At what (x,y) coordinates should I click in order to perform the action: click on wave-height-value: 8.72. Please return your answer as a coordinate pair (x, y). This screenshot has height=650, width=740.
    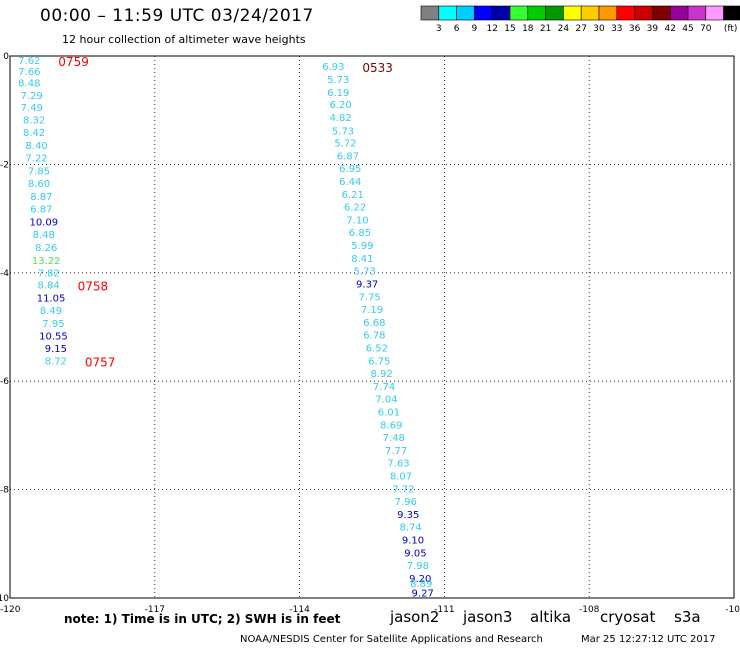
    Looking at the image, I should click on (56, 362).